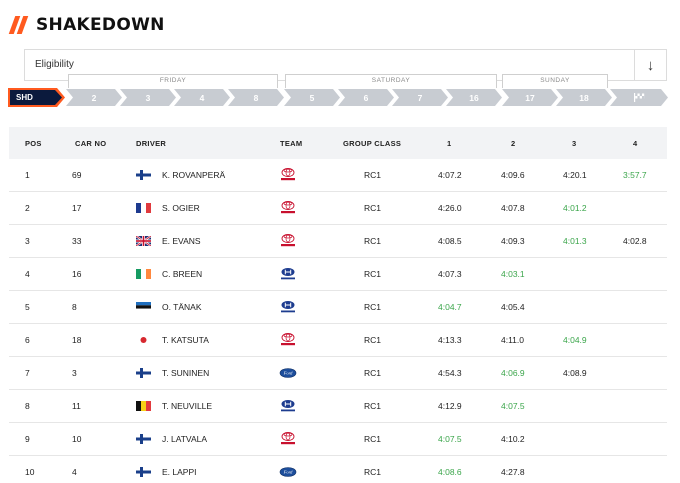 This screenshot has height=483, width=680. Describe the element at coordinates (202, 97) in the screenshot. I see `stage-tab: 4` at that location.